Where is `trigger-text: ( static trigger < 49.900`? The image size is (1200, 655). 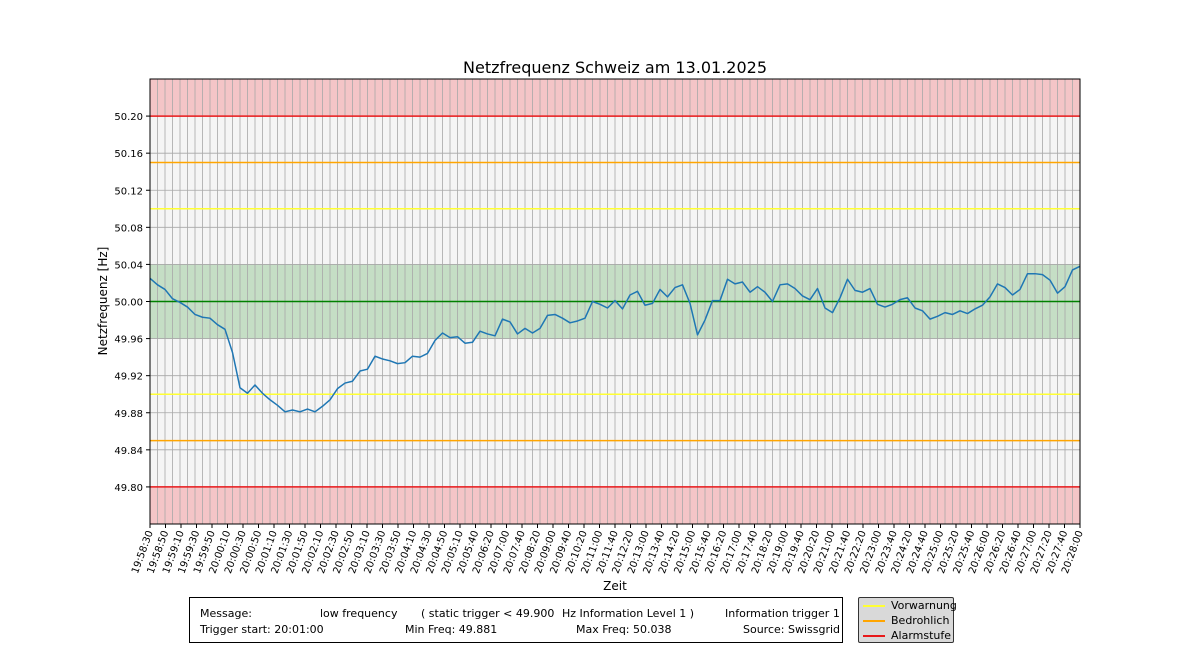
trigger-text: ( static trigger < 49.900 is located at coordinates (488, 613).